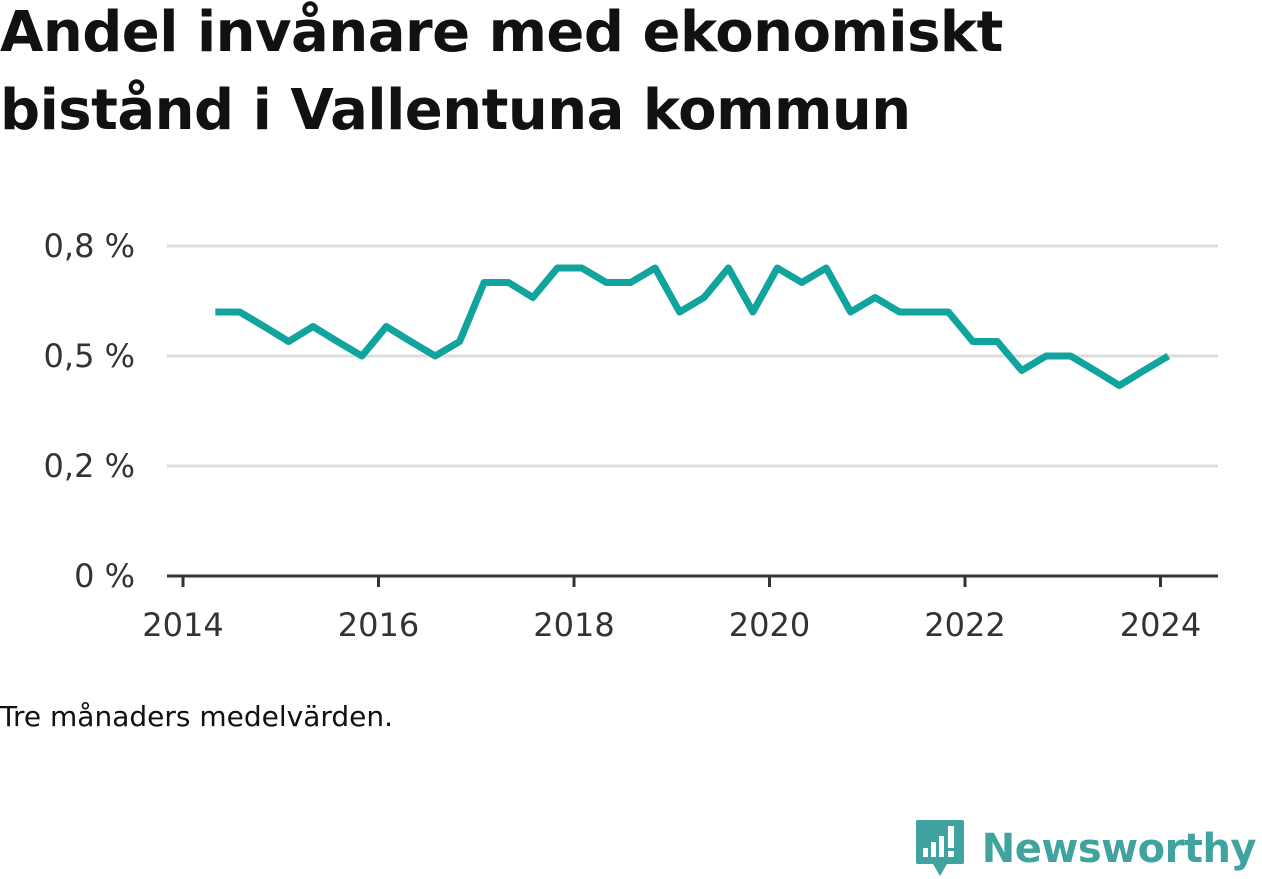  I want to click on x-axis-labels: 2014 2016 2018 2020 2022 2024, so click(671, 625).